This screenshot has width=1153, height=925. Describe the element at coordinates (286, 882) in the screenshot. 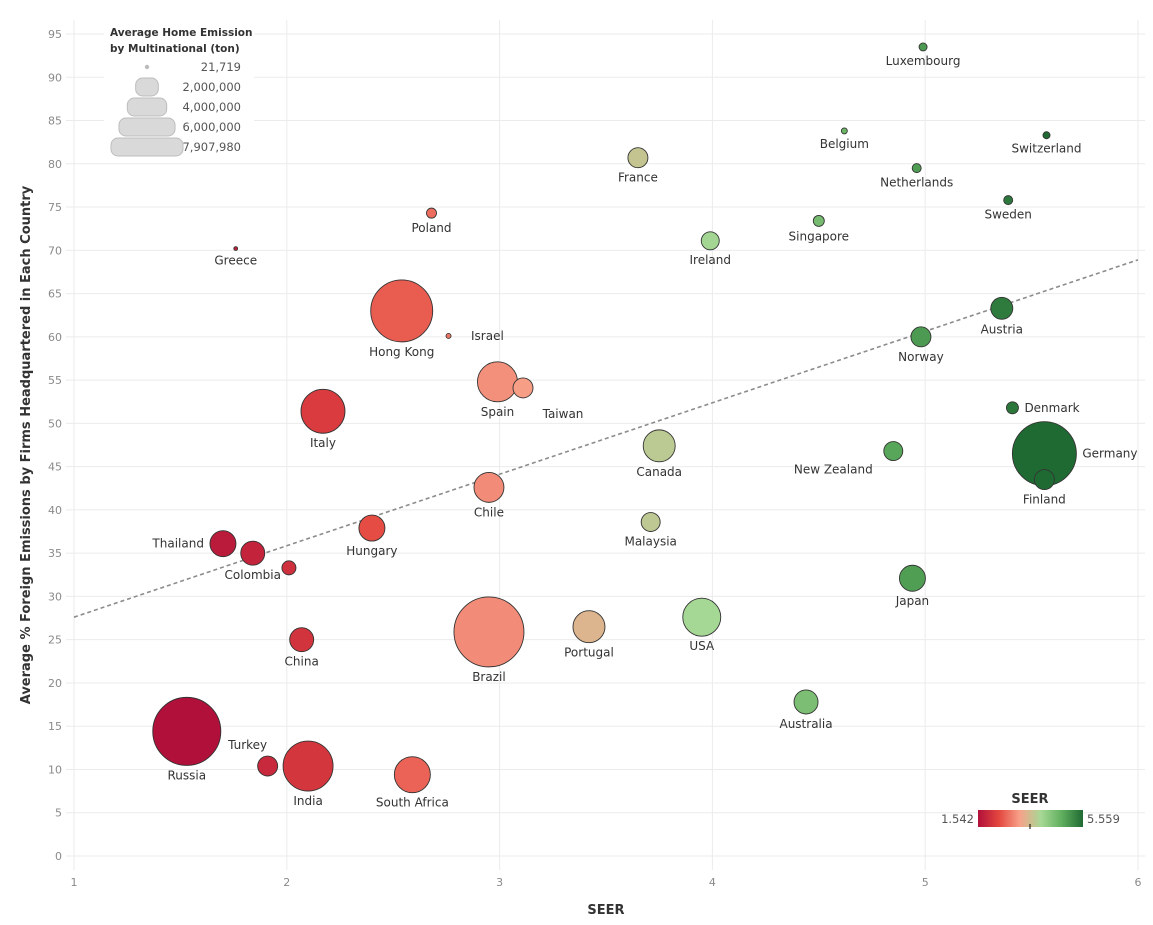

I see `x-tick-label: 2` at that location.